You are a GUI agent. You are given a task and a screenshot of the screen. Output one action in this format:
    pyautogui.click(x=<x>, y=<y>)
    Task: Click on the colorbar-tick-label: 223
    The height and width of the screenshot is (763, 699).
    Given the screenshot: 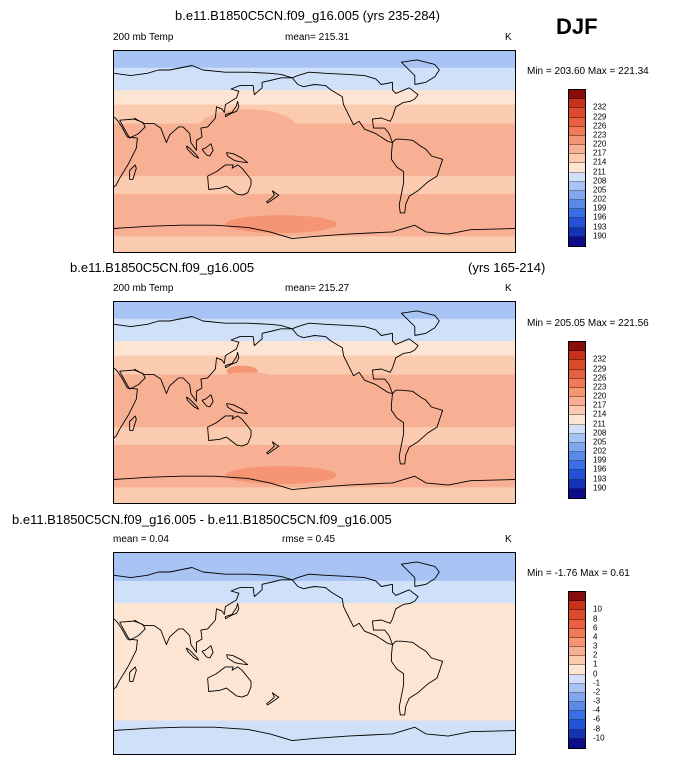 What is the action you would take?
    pyautogui.click(x=600, y=387)
    